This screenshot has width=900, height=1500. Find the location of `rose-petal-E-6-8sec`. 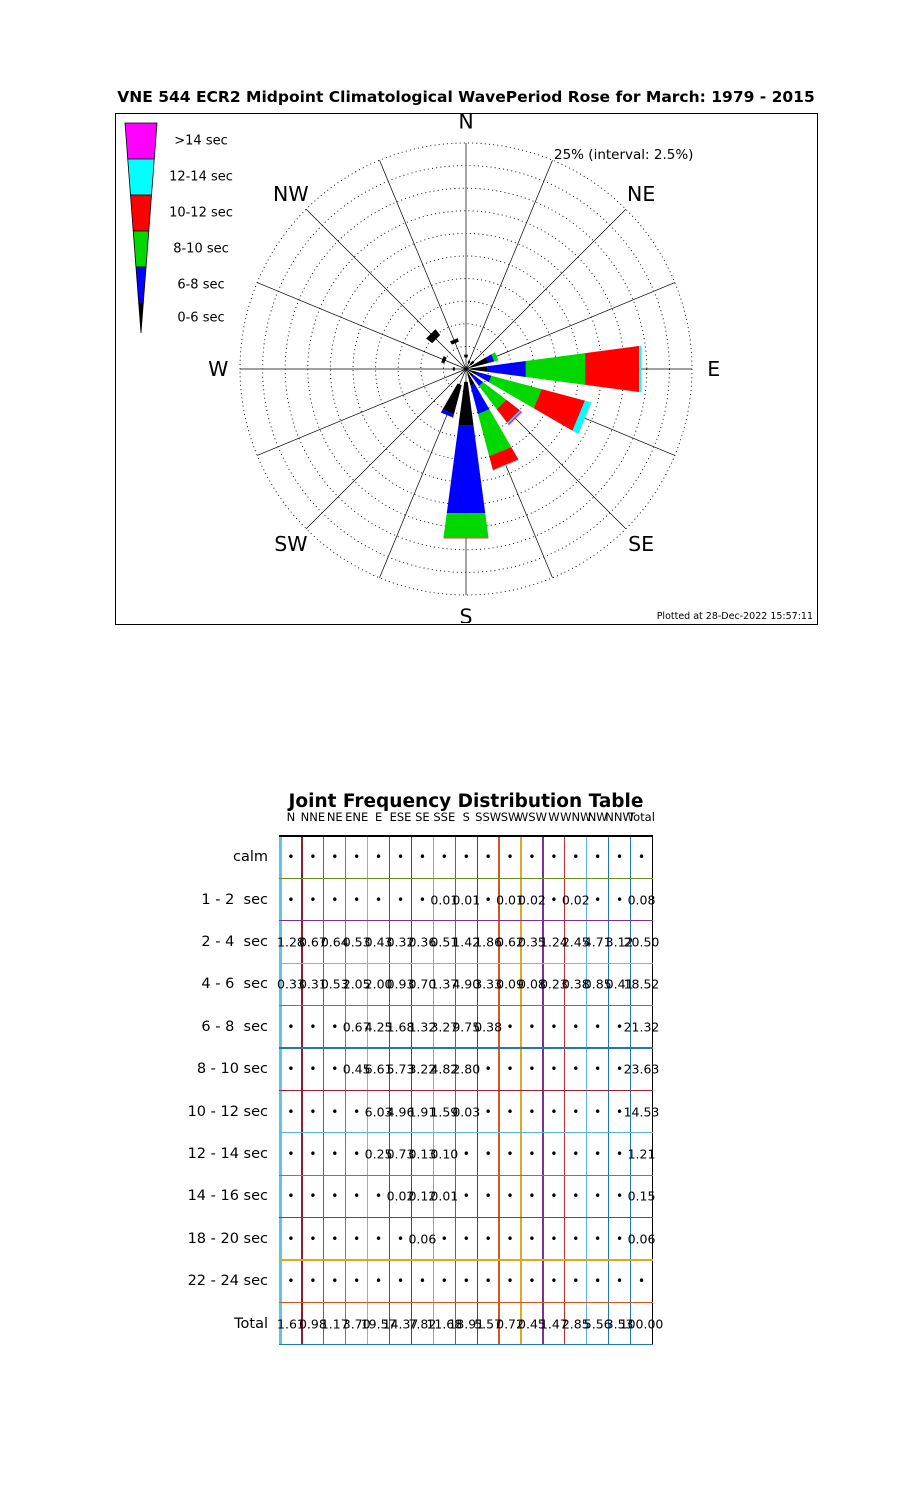

rose-petal-E-6-8sec is located at coordinates (506, 369).